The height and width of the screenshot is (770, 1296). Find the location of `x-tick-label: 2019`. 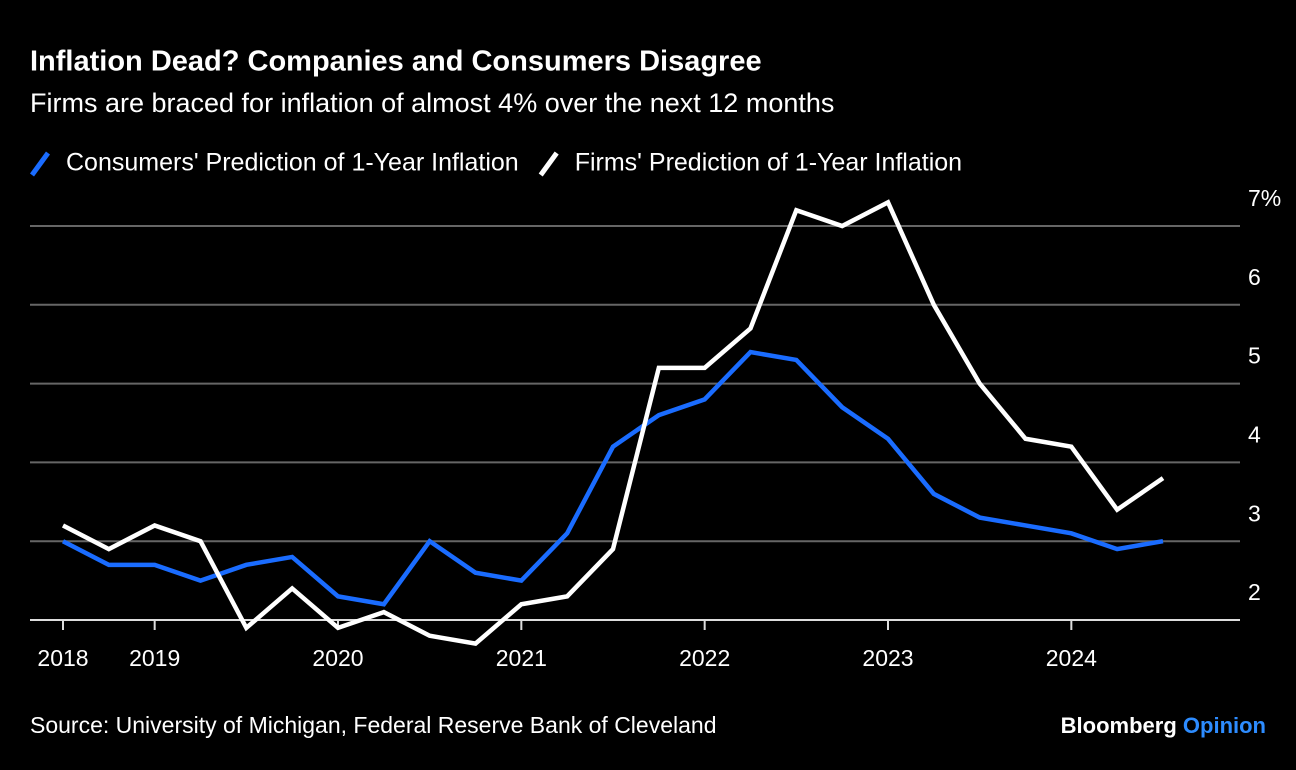

x-tick-label: 2019 is located at coordinates (154, 658).